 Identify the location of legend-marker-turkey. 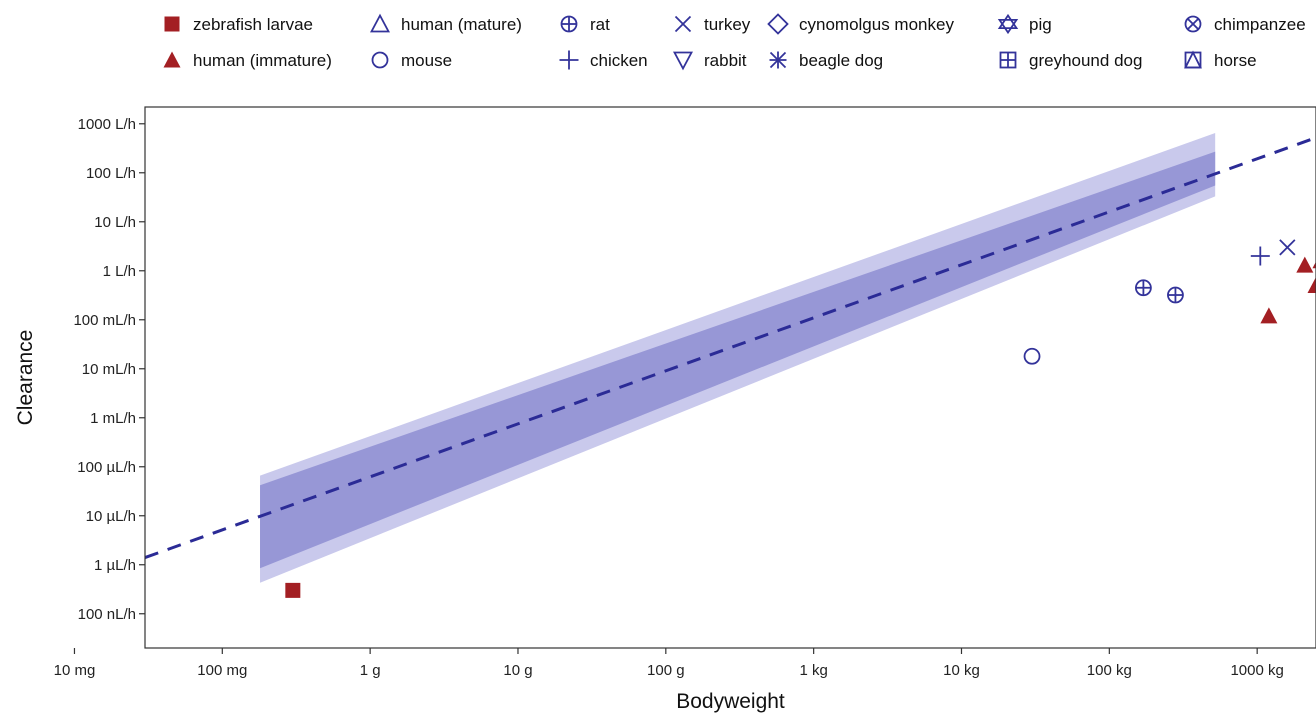
(683, 24).